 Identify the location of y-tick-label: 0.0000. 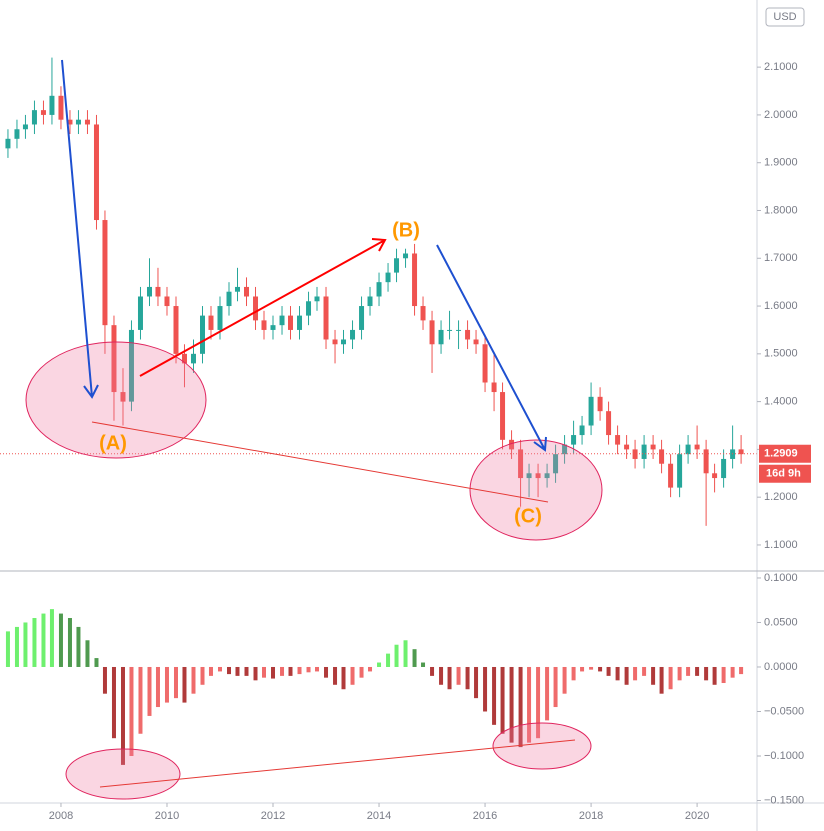
(781, 667).